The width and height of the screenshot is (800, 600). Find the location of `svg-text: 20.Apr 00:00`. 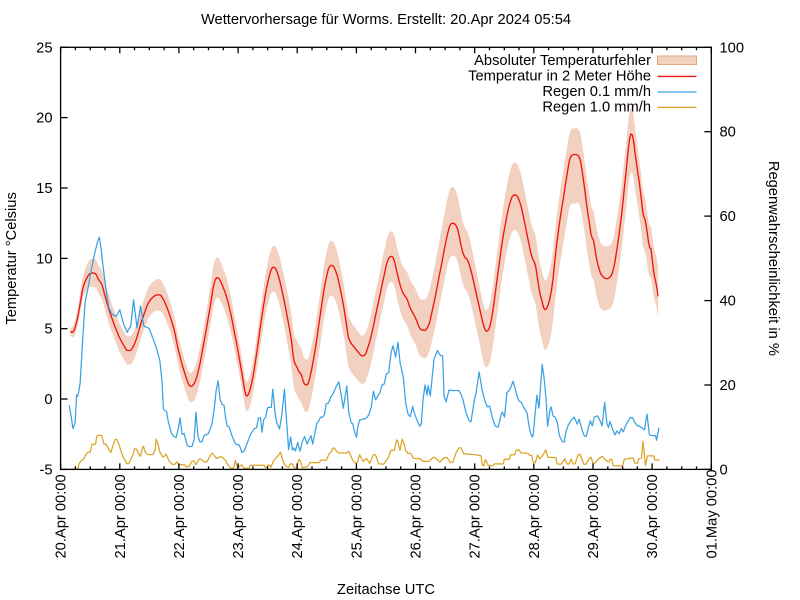

svg-text: 20.Apr 00:00 is located at coordinates (62, 516).